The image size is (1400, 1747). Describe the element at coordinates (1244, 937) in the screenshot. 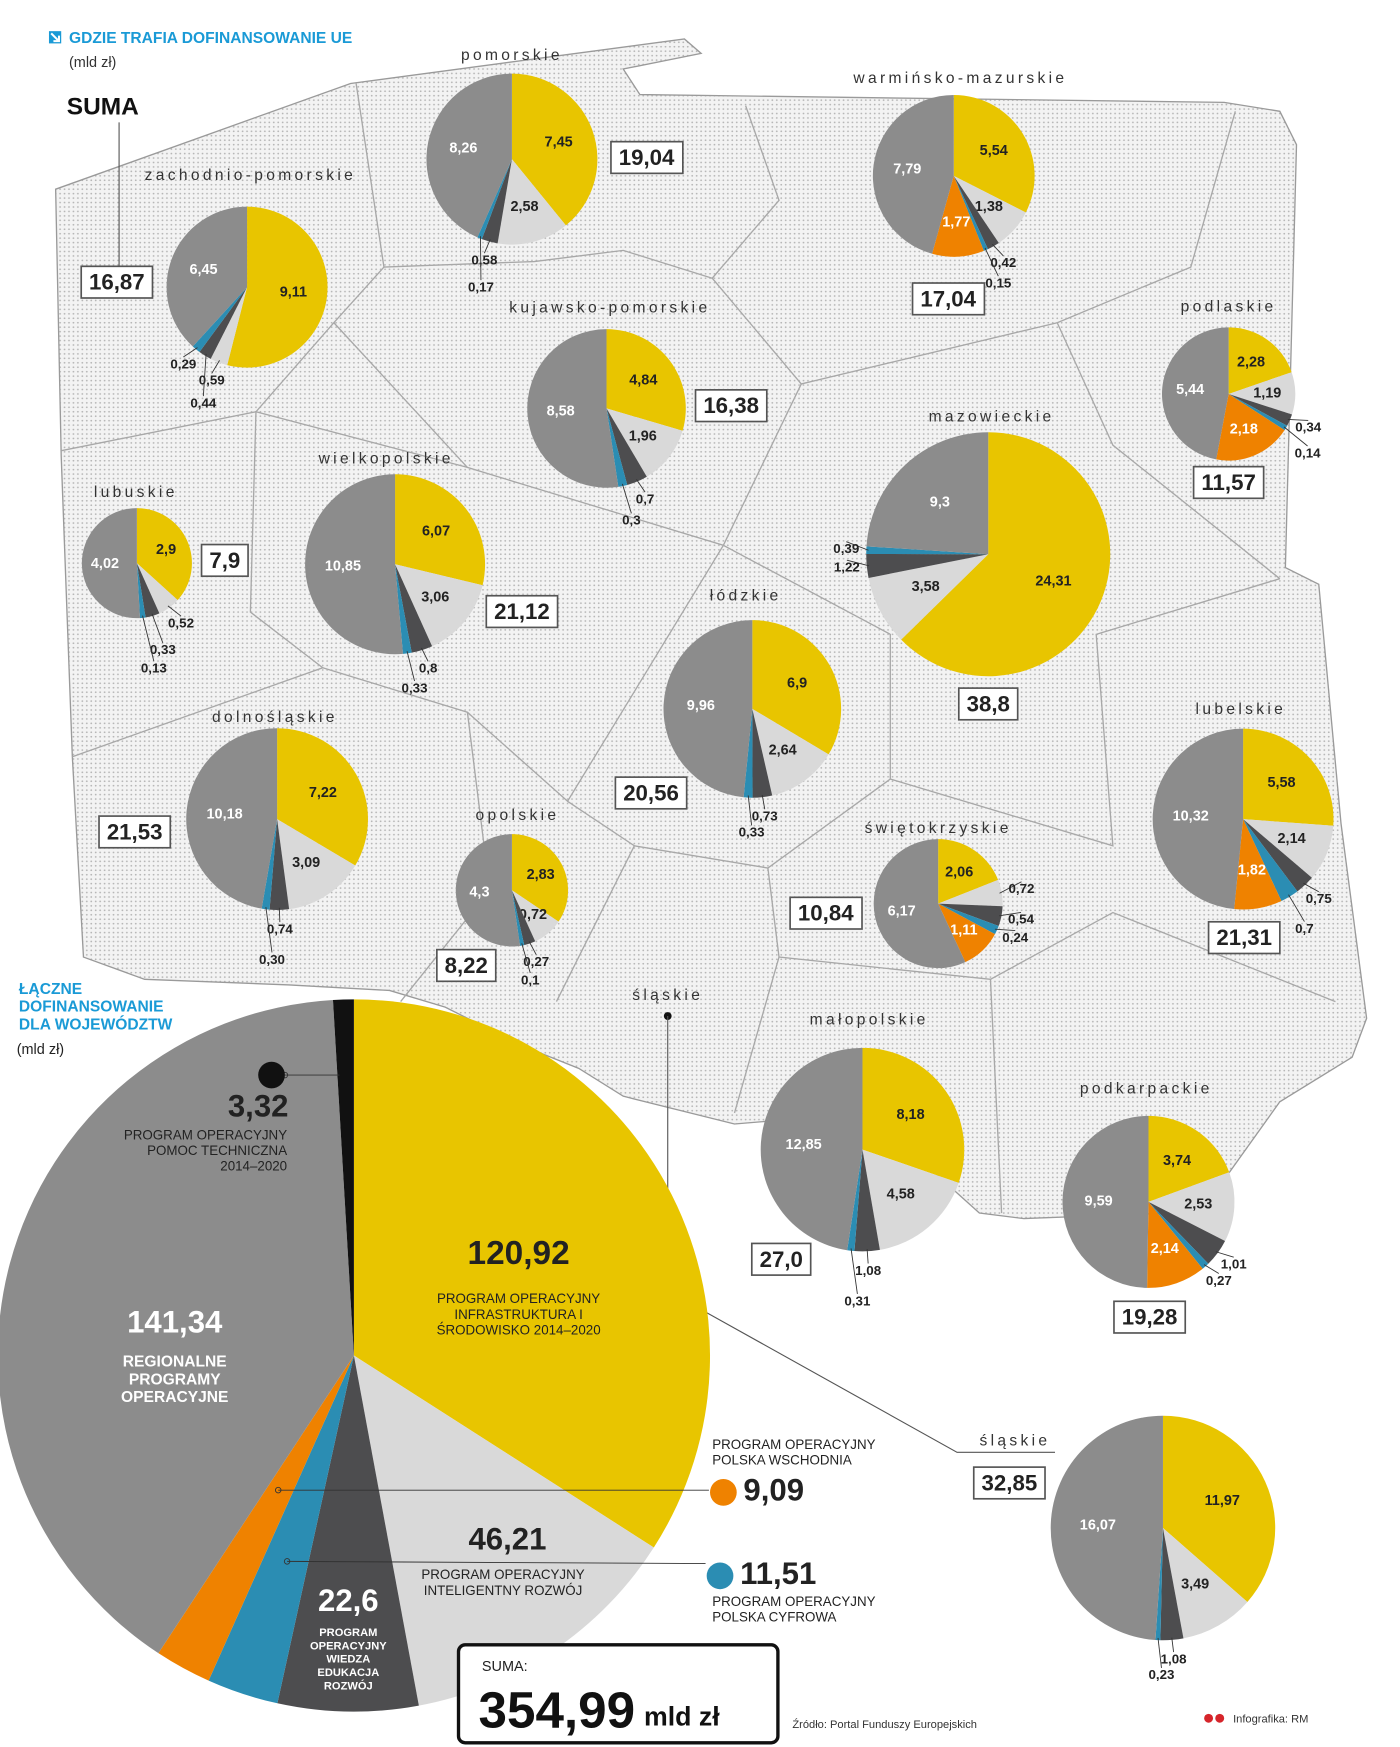

I see `pie-total: 21,31` at that location.